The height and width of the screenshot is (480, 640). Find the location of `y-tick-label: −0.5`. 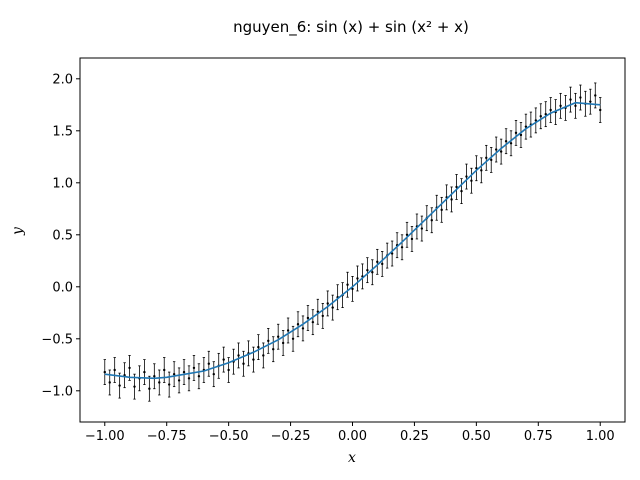

y-tick-label: −0.5 is located at coordinates (57, 339).